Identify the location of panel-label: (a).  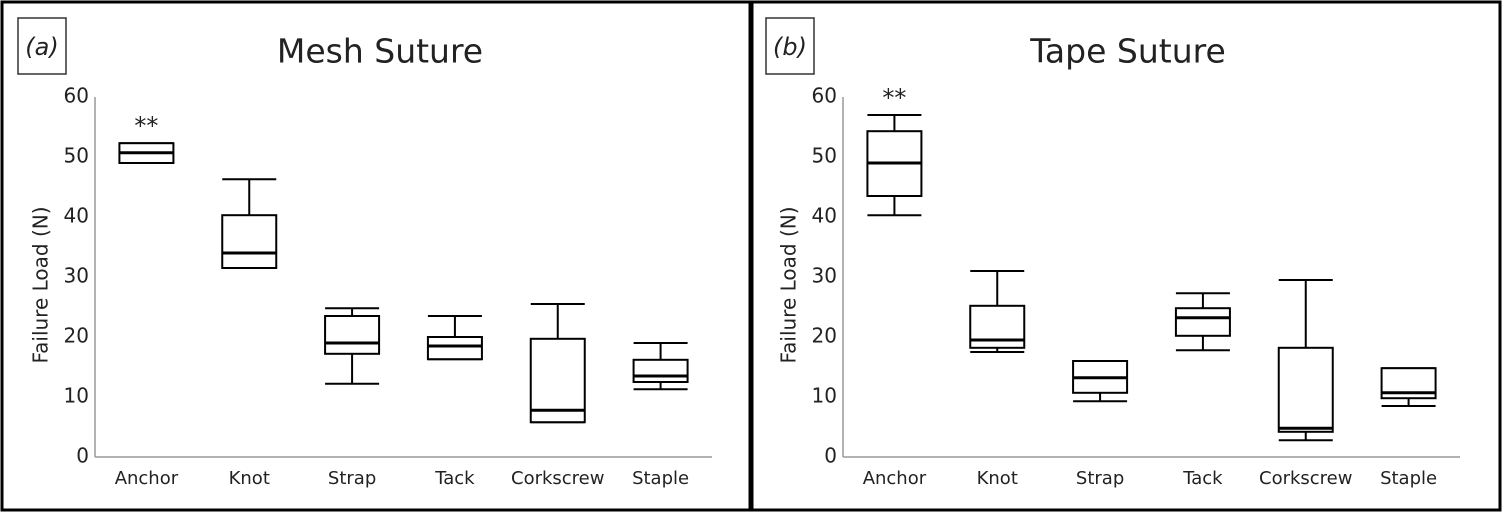
(41, 47).